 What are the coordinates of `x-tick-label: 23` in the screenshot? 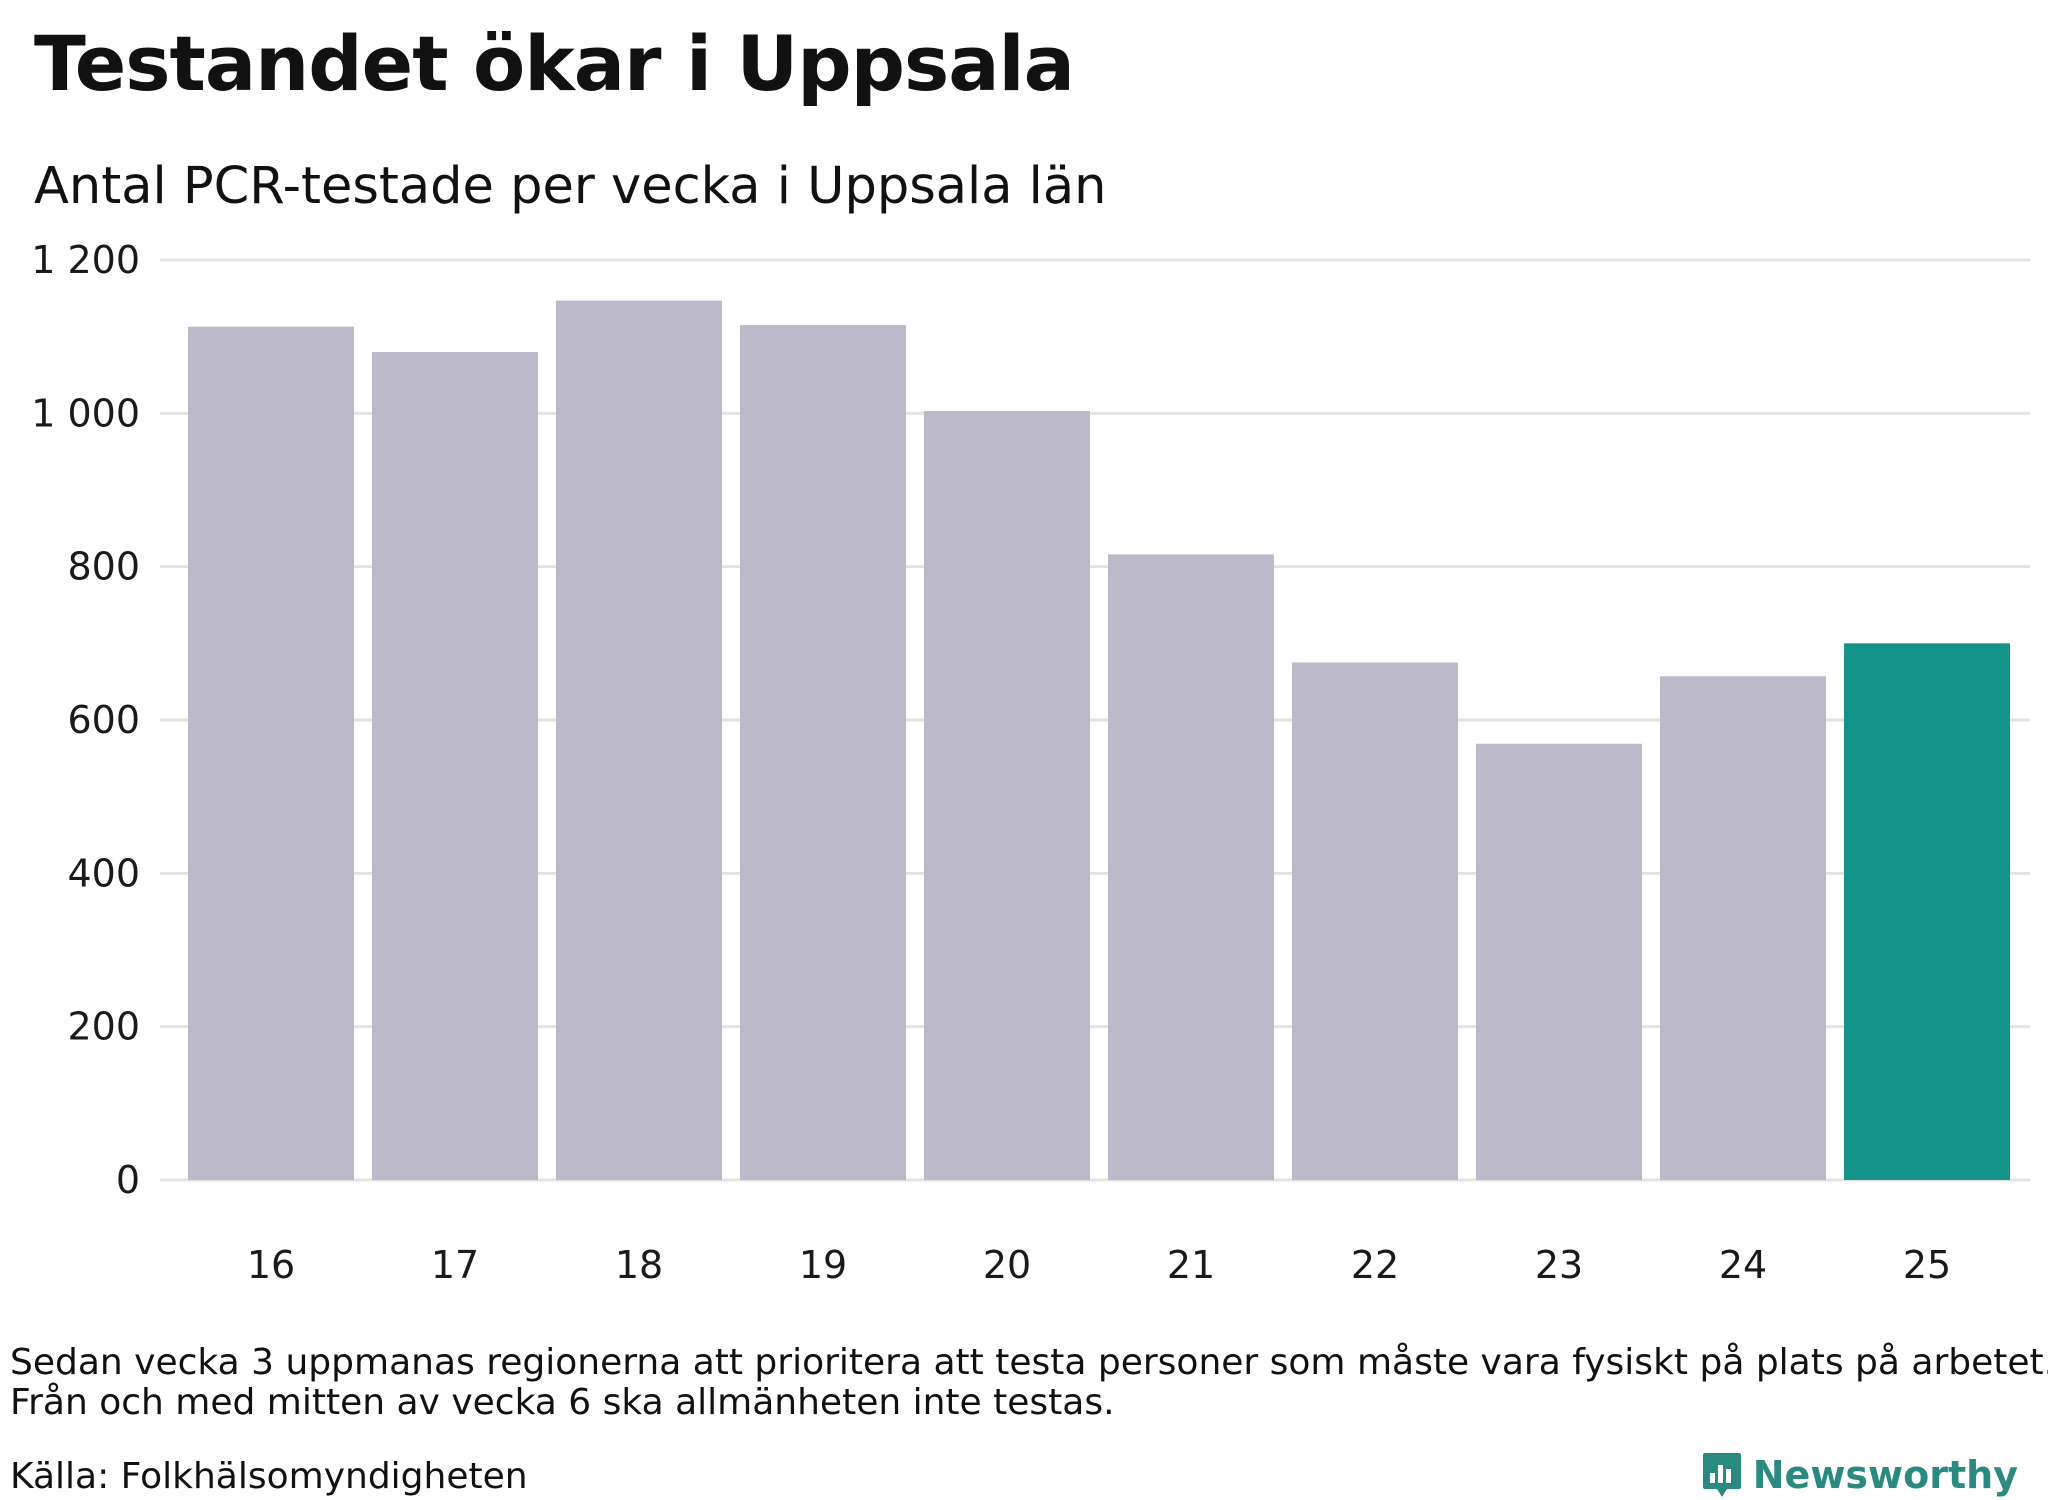 It's located at (1559, 1265).